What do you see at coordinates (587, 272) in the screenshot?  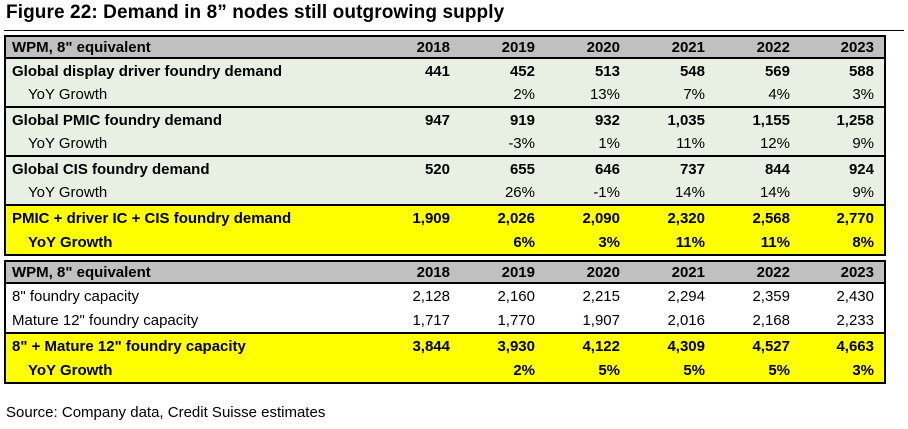 I see `year-header: 2020` at bounding box center [587, 272].